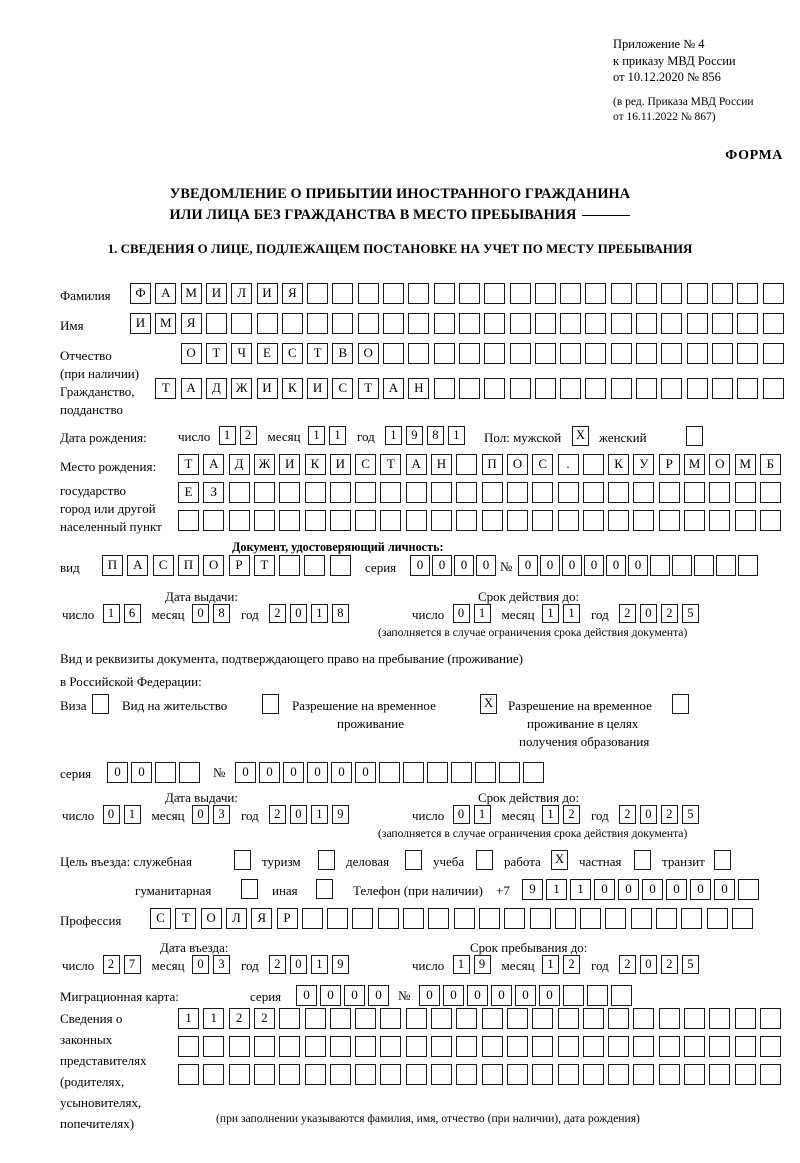  Describe the element at coordinates (191, 353) in the screenshot. I see `patronymic-cell: О` at that location.